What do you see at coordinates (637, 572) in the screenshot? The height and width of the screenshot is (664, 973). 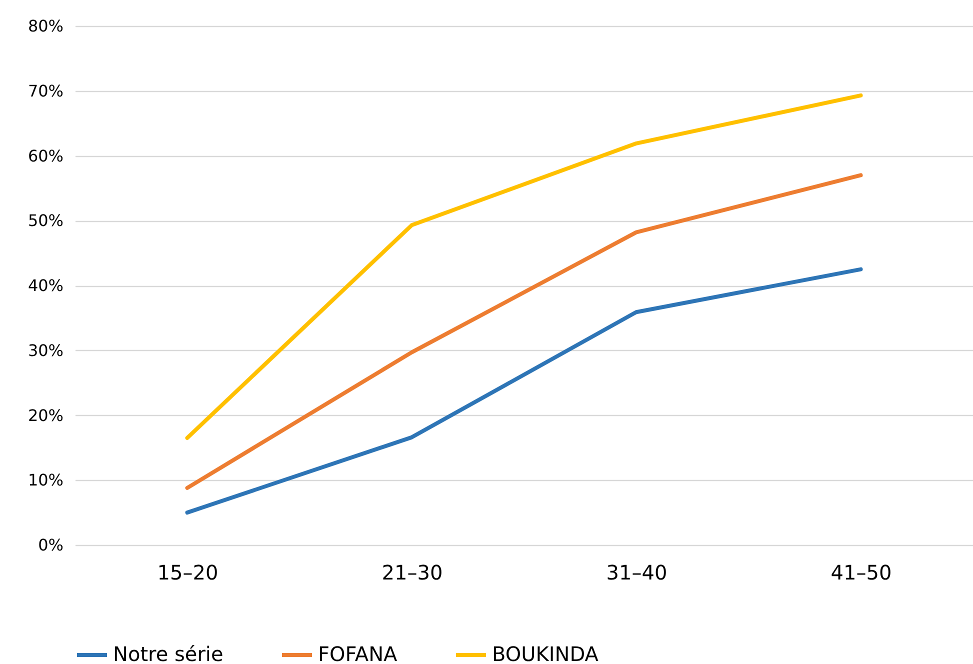 I see `x-tick-label: 31–40` at bounding box center [637, 572].